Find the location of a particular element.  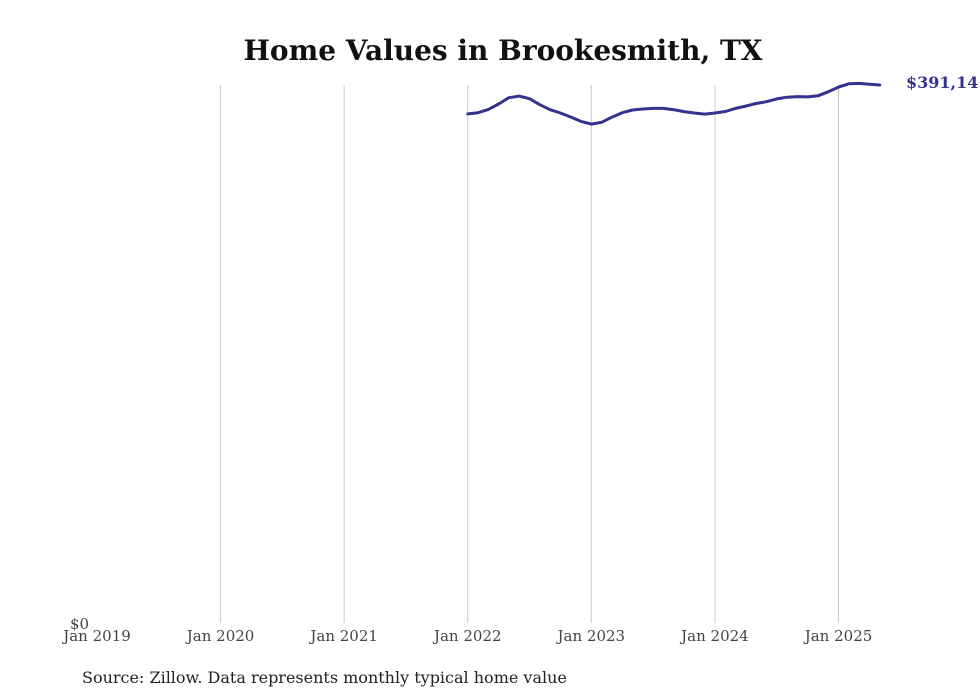

end-value-label: $391,14 is located at coordinates (942, 82).